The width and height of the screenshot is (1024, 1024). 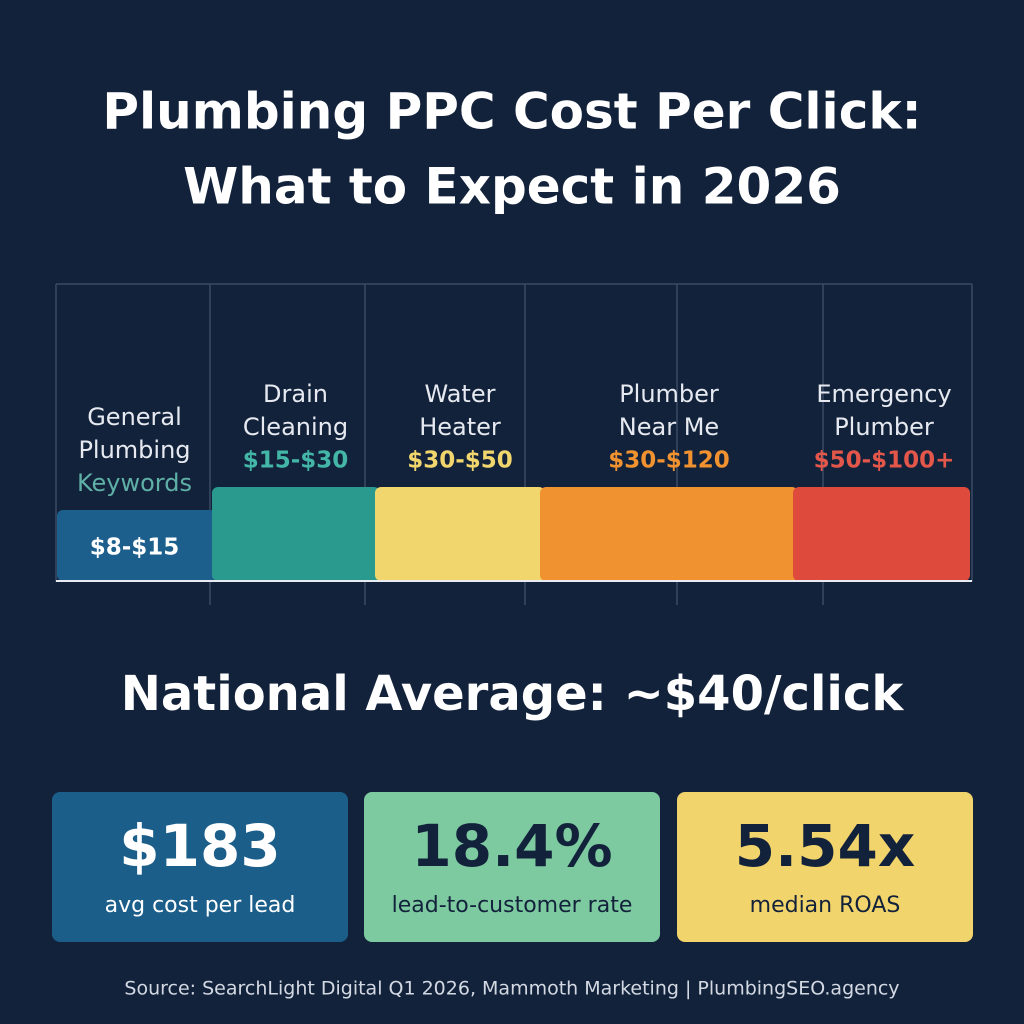 What do you see at coordinates (295, 394) in the screenshot?
I see `segment-label: Drain` at bounding box center [295, 394].